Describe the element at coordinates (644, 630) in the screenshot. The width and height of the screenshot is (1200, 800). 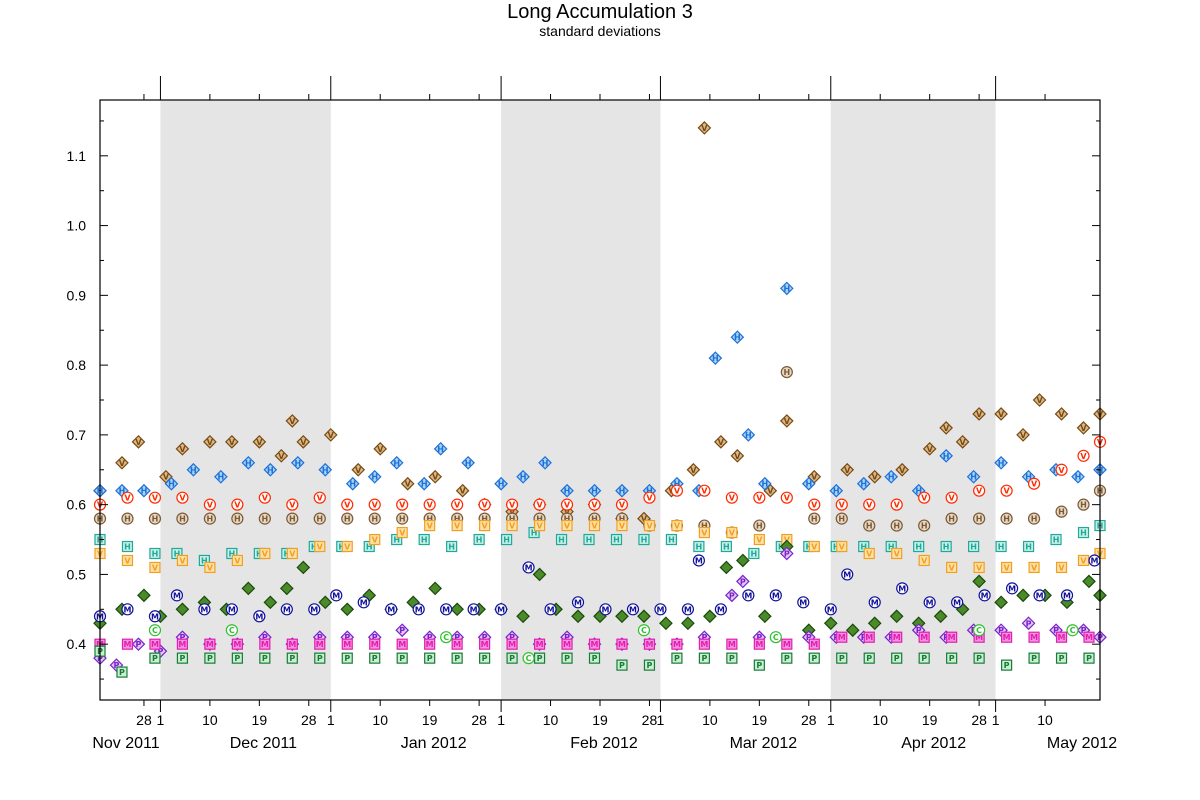
I see `data-point: C` at that location.